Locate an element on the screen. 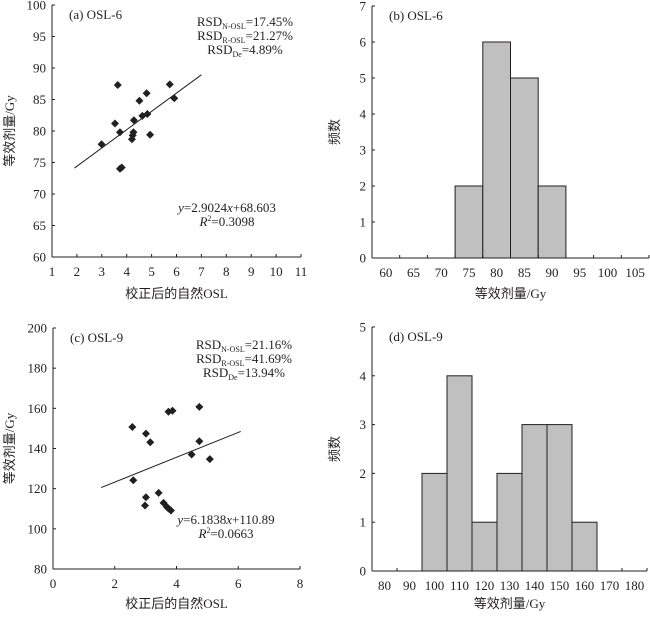 This screenshot has width=650, height=619. y-tick-label: 2 is located at coordinates (363, 186).